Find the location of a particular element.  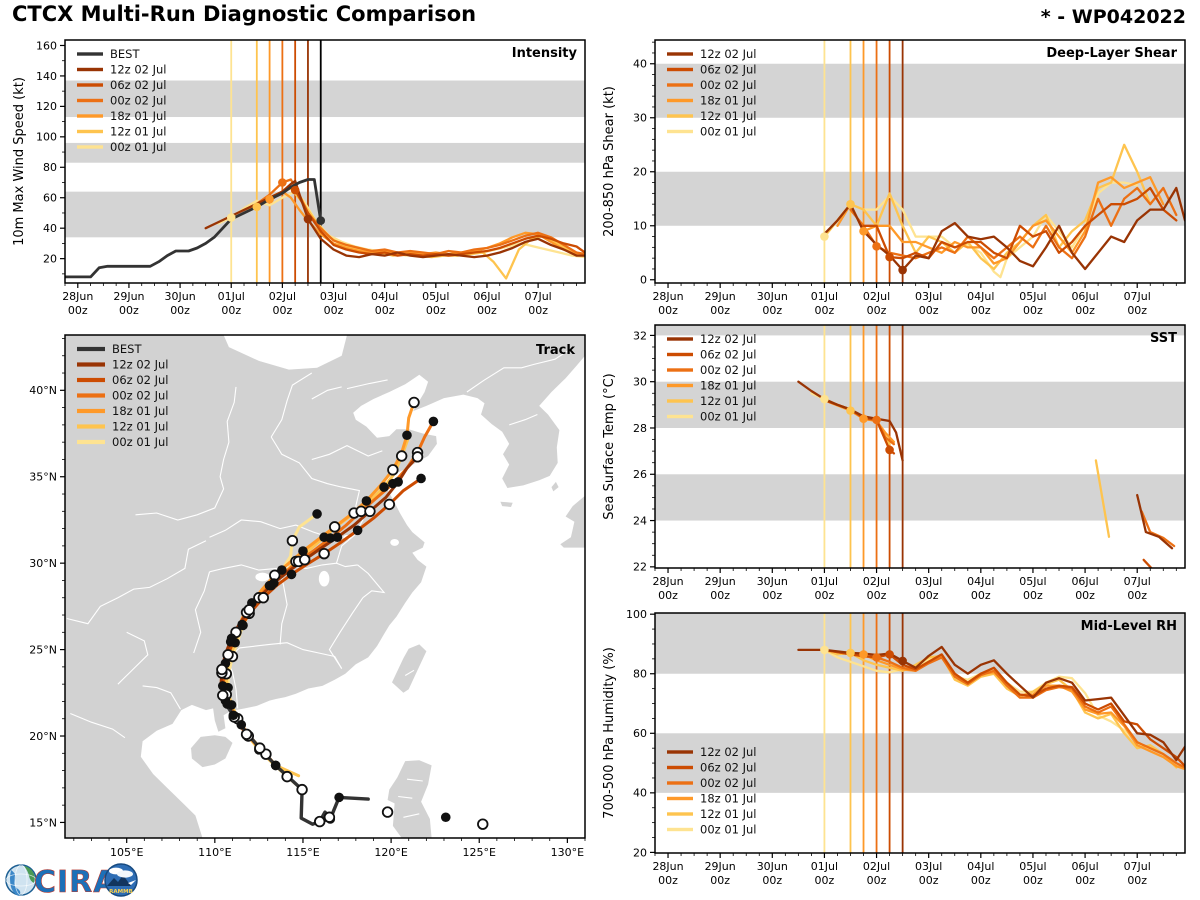

svg-text: 125°E is located at coordinates (479, 852).